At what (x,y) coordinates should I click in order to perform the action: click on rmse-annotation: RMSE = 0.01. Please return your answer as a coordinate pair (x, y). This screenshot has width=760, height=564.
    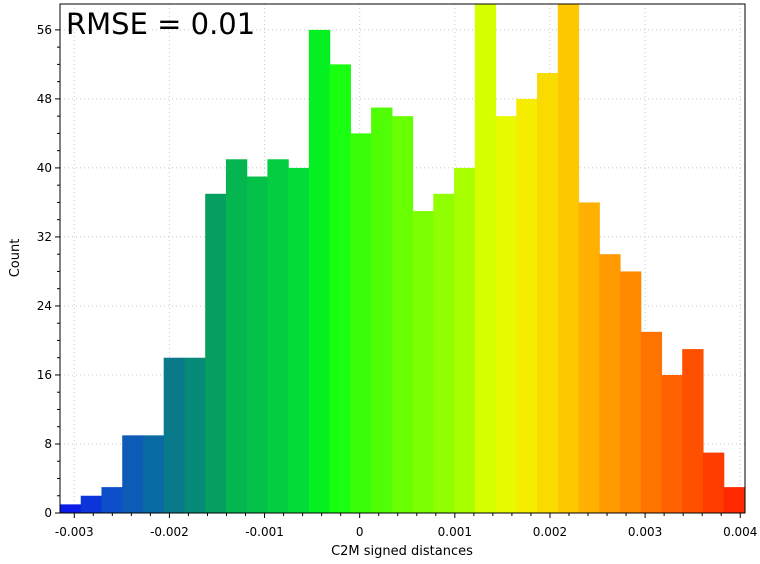
    Looking at the image, I should click on (160, 24).